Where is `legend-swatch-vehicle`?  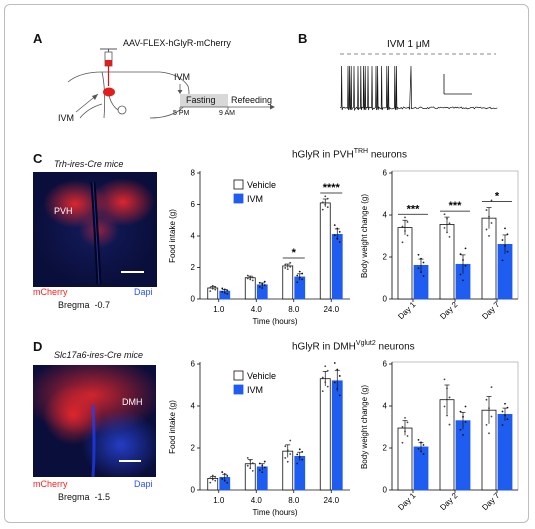 legend-swatch-vehicle is located at coordinates (238, 184).